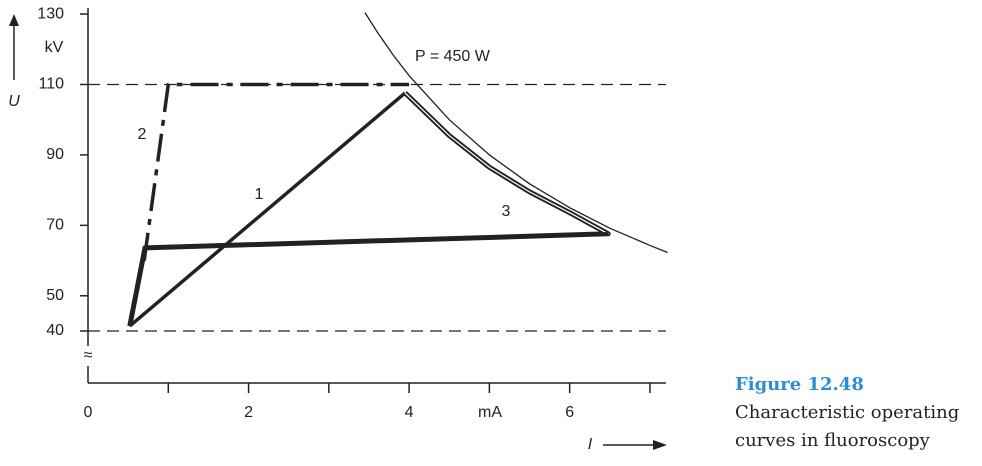 The height and width of the screenshot is (466, 982). What do you see at coordinates (506, 211) in the screenshot?
I see `curve-label: 3` at bounding box center [506, 211].